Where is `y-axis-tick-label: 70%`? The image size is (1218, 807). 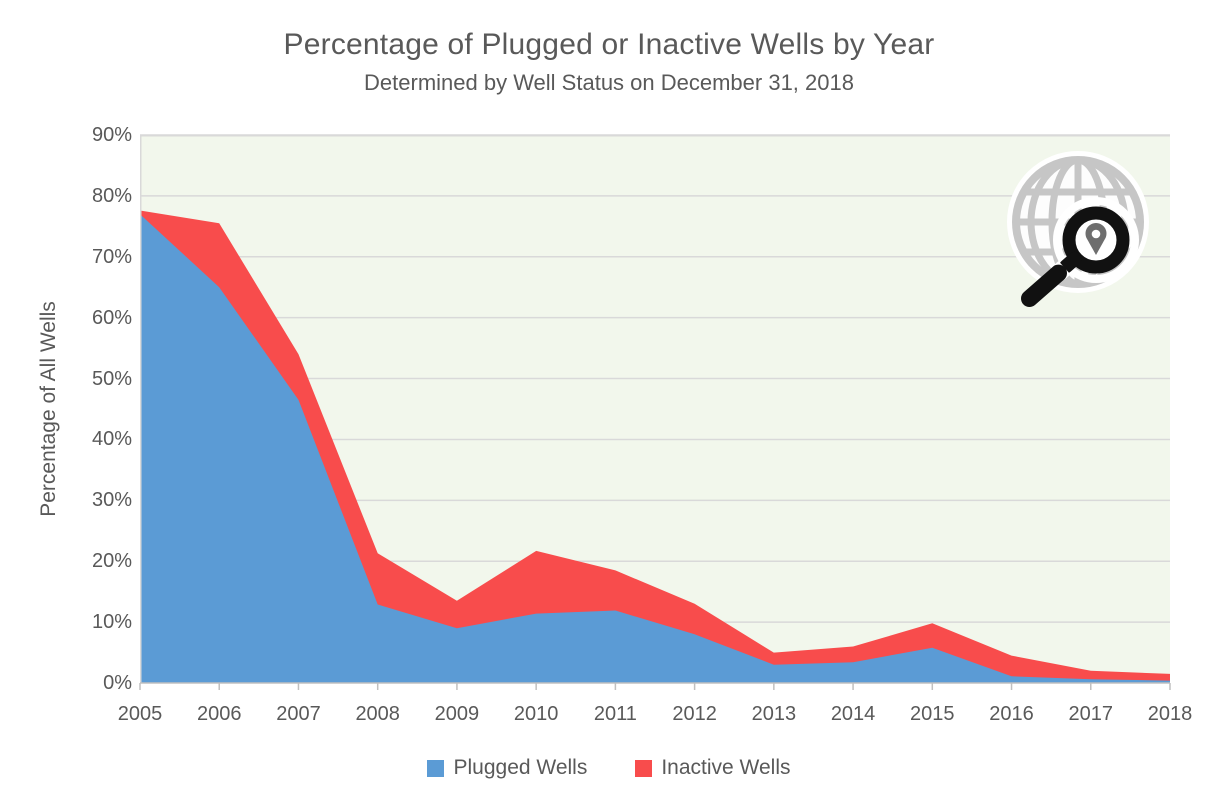
y-axis-tick-label: 70% is located at coordinates (111, 256).